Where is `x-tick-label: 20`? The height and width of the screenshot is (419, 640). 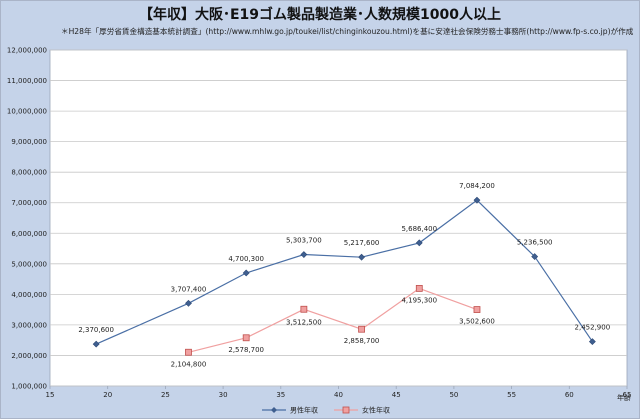 x-tick-label: 20 is located at coordinates (107, 395).